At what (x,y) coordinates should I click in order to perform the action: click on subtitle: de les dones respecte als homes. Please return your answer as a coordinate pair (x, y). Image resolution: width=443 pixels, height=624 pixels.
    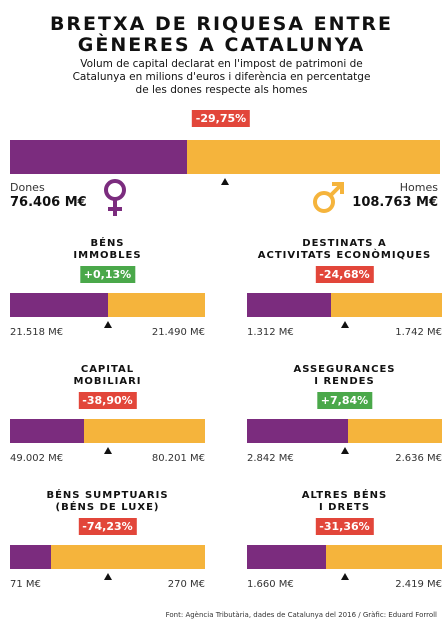
    Looking at the image, I should click on (221, 90).